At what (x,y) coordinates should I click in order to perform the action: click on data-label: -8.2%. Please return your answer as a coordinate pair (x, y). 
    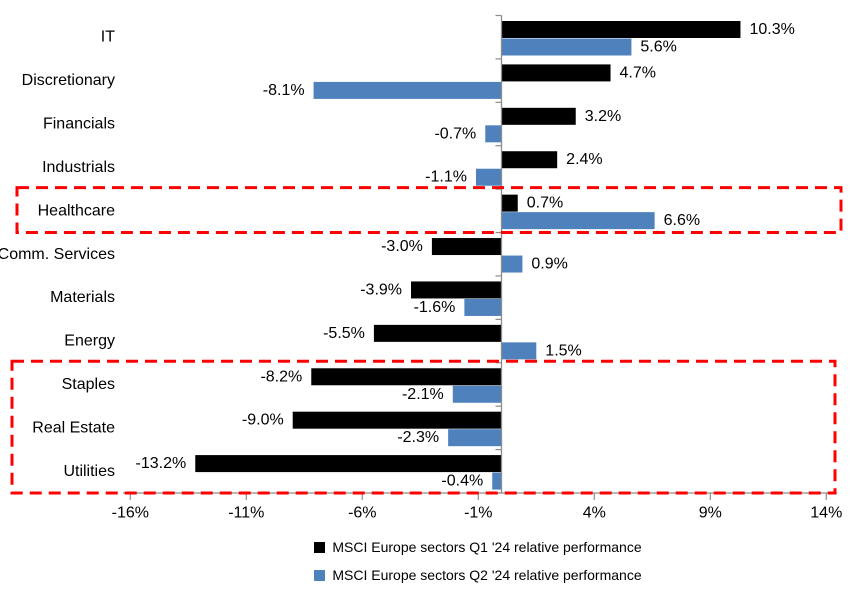
    Looking at the image, I should click on (281, 376).